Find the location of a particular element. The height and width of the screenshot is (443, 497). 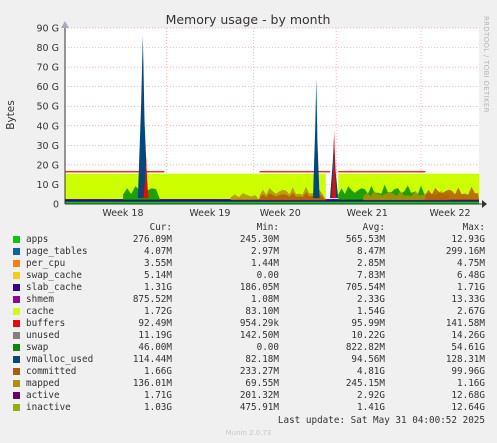

legend-avg: 2.92G is located at coordinates (371, 395).